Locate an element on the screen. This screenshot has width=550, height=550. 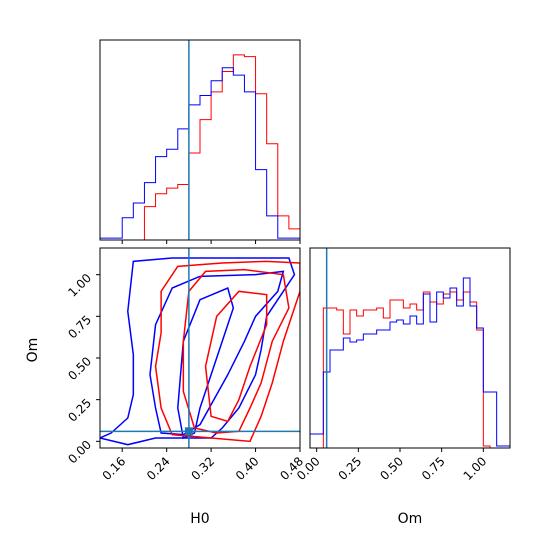
om-y-tick-label: 0.75 is located at coordinates (79, 327).